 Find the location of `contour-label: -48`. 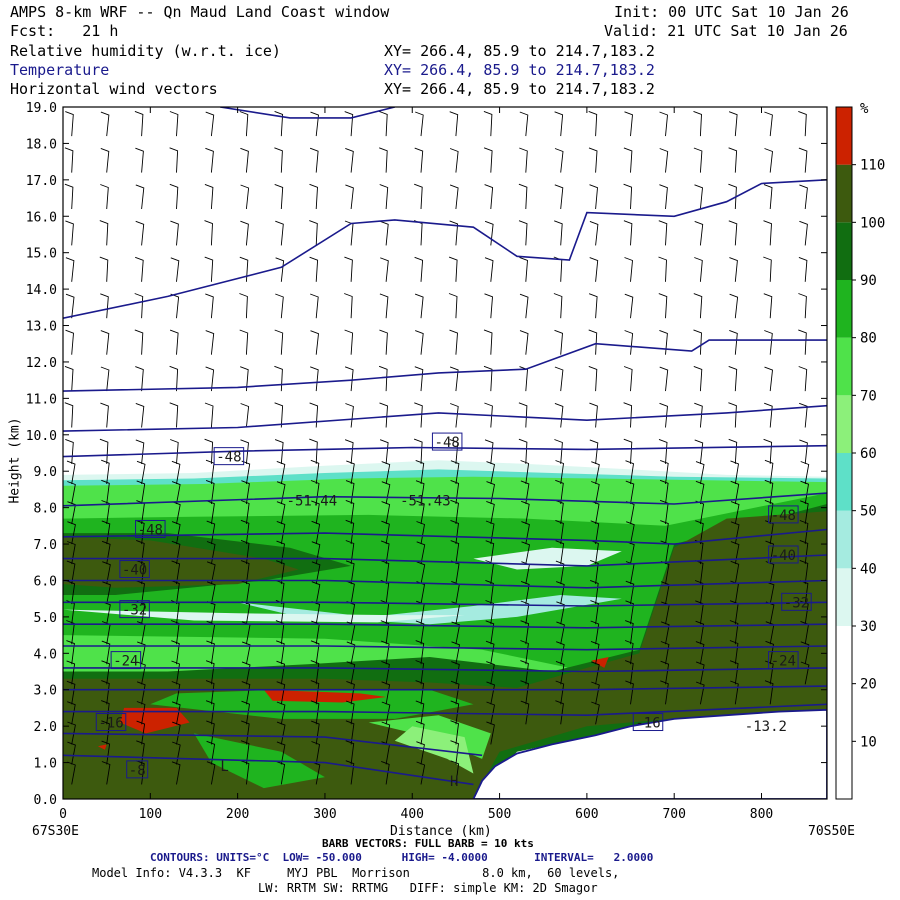

contour-label: -48 is located at coordinates (228, 458).